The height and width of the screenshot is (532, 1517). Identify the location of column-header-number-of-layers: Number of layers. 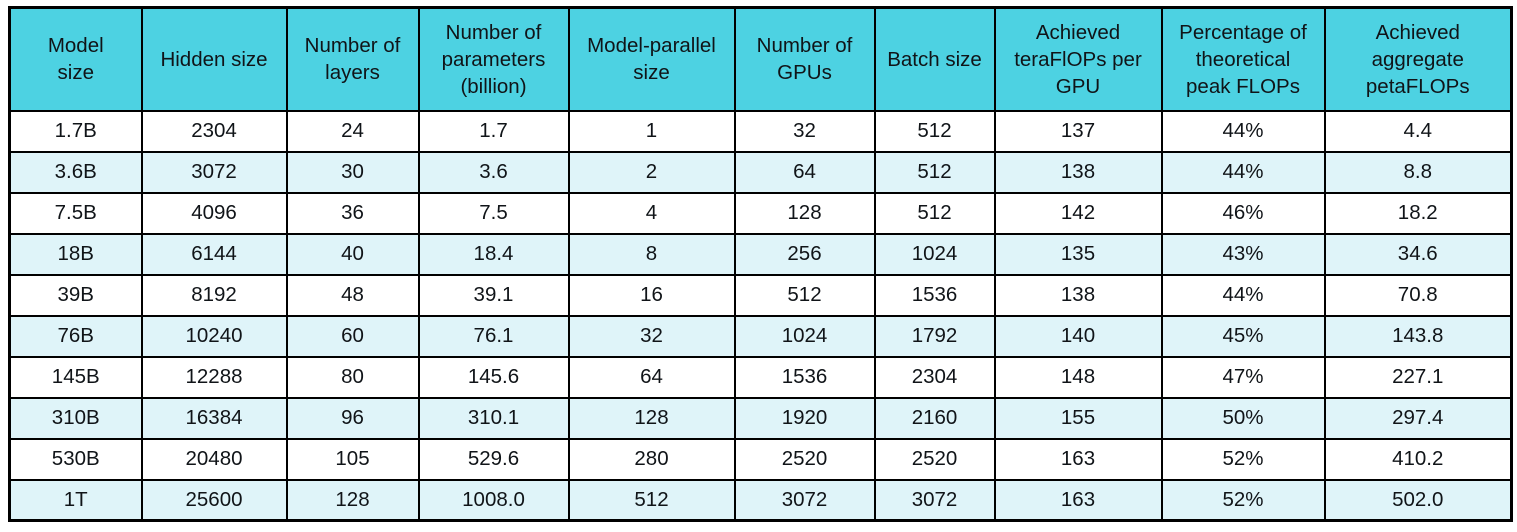
(352, 59).